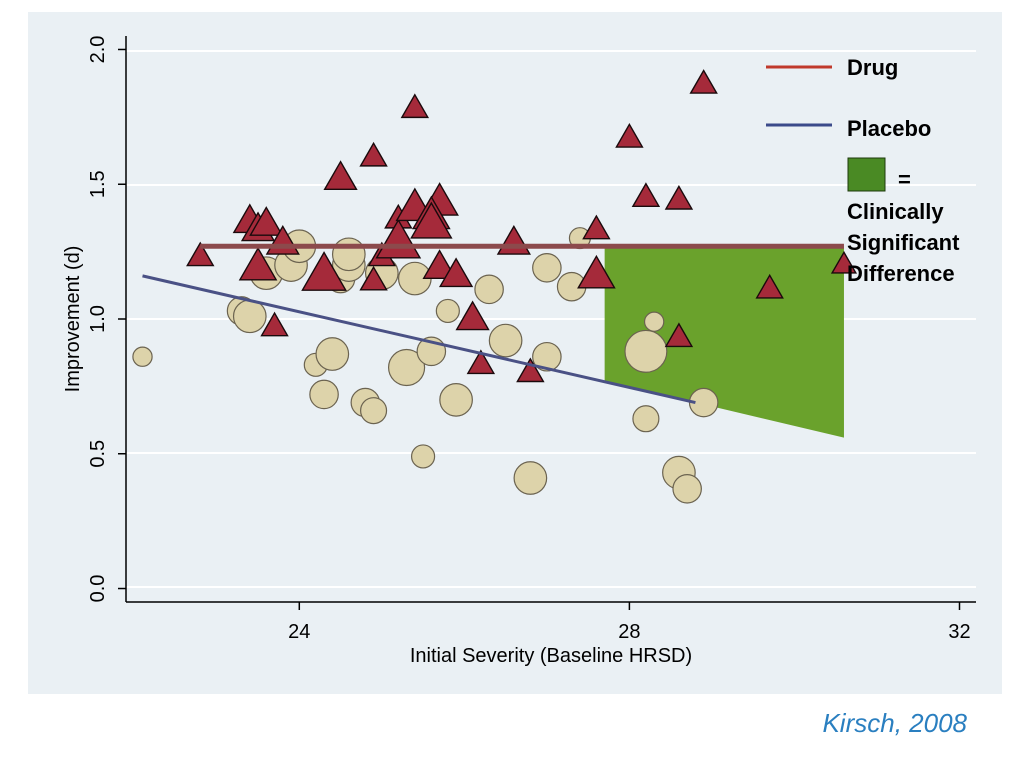  Describe the element at coordinates (98, 50) in the screenshot. I see `y-tick-label: 2.0` at that location.